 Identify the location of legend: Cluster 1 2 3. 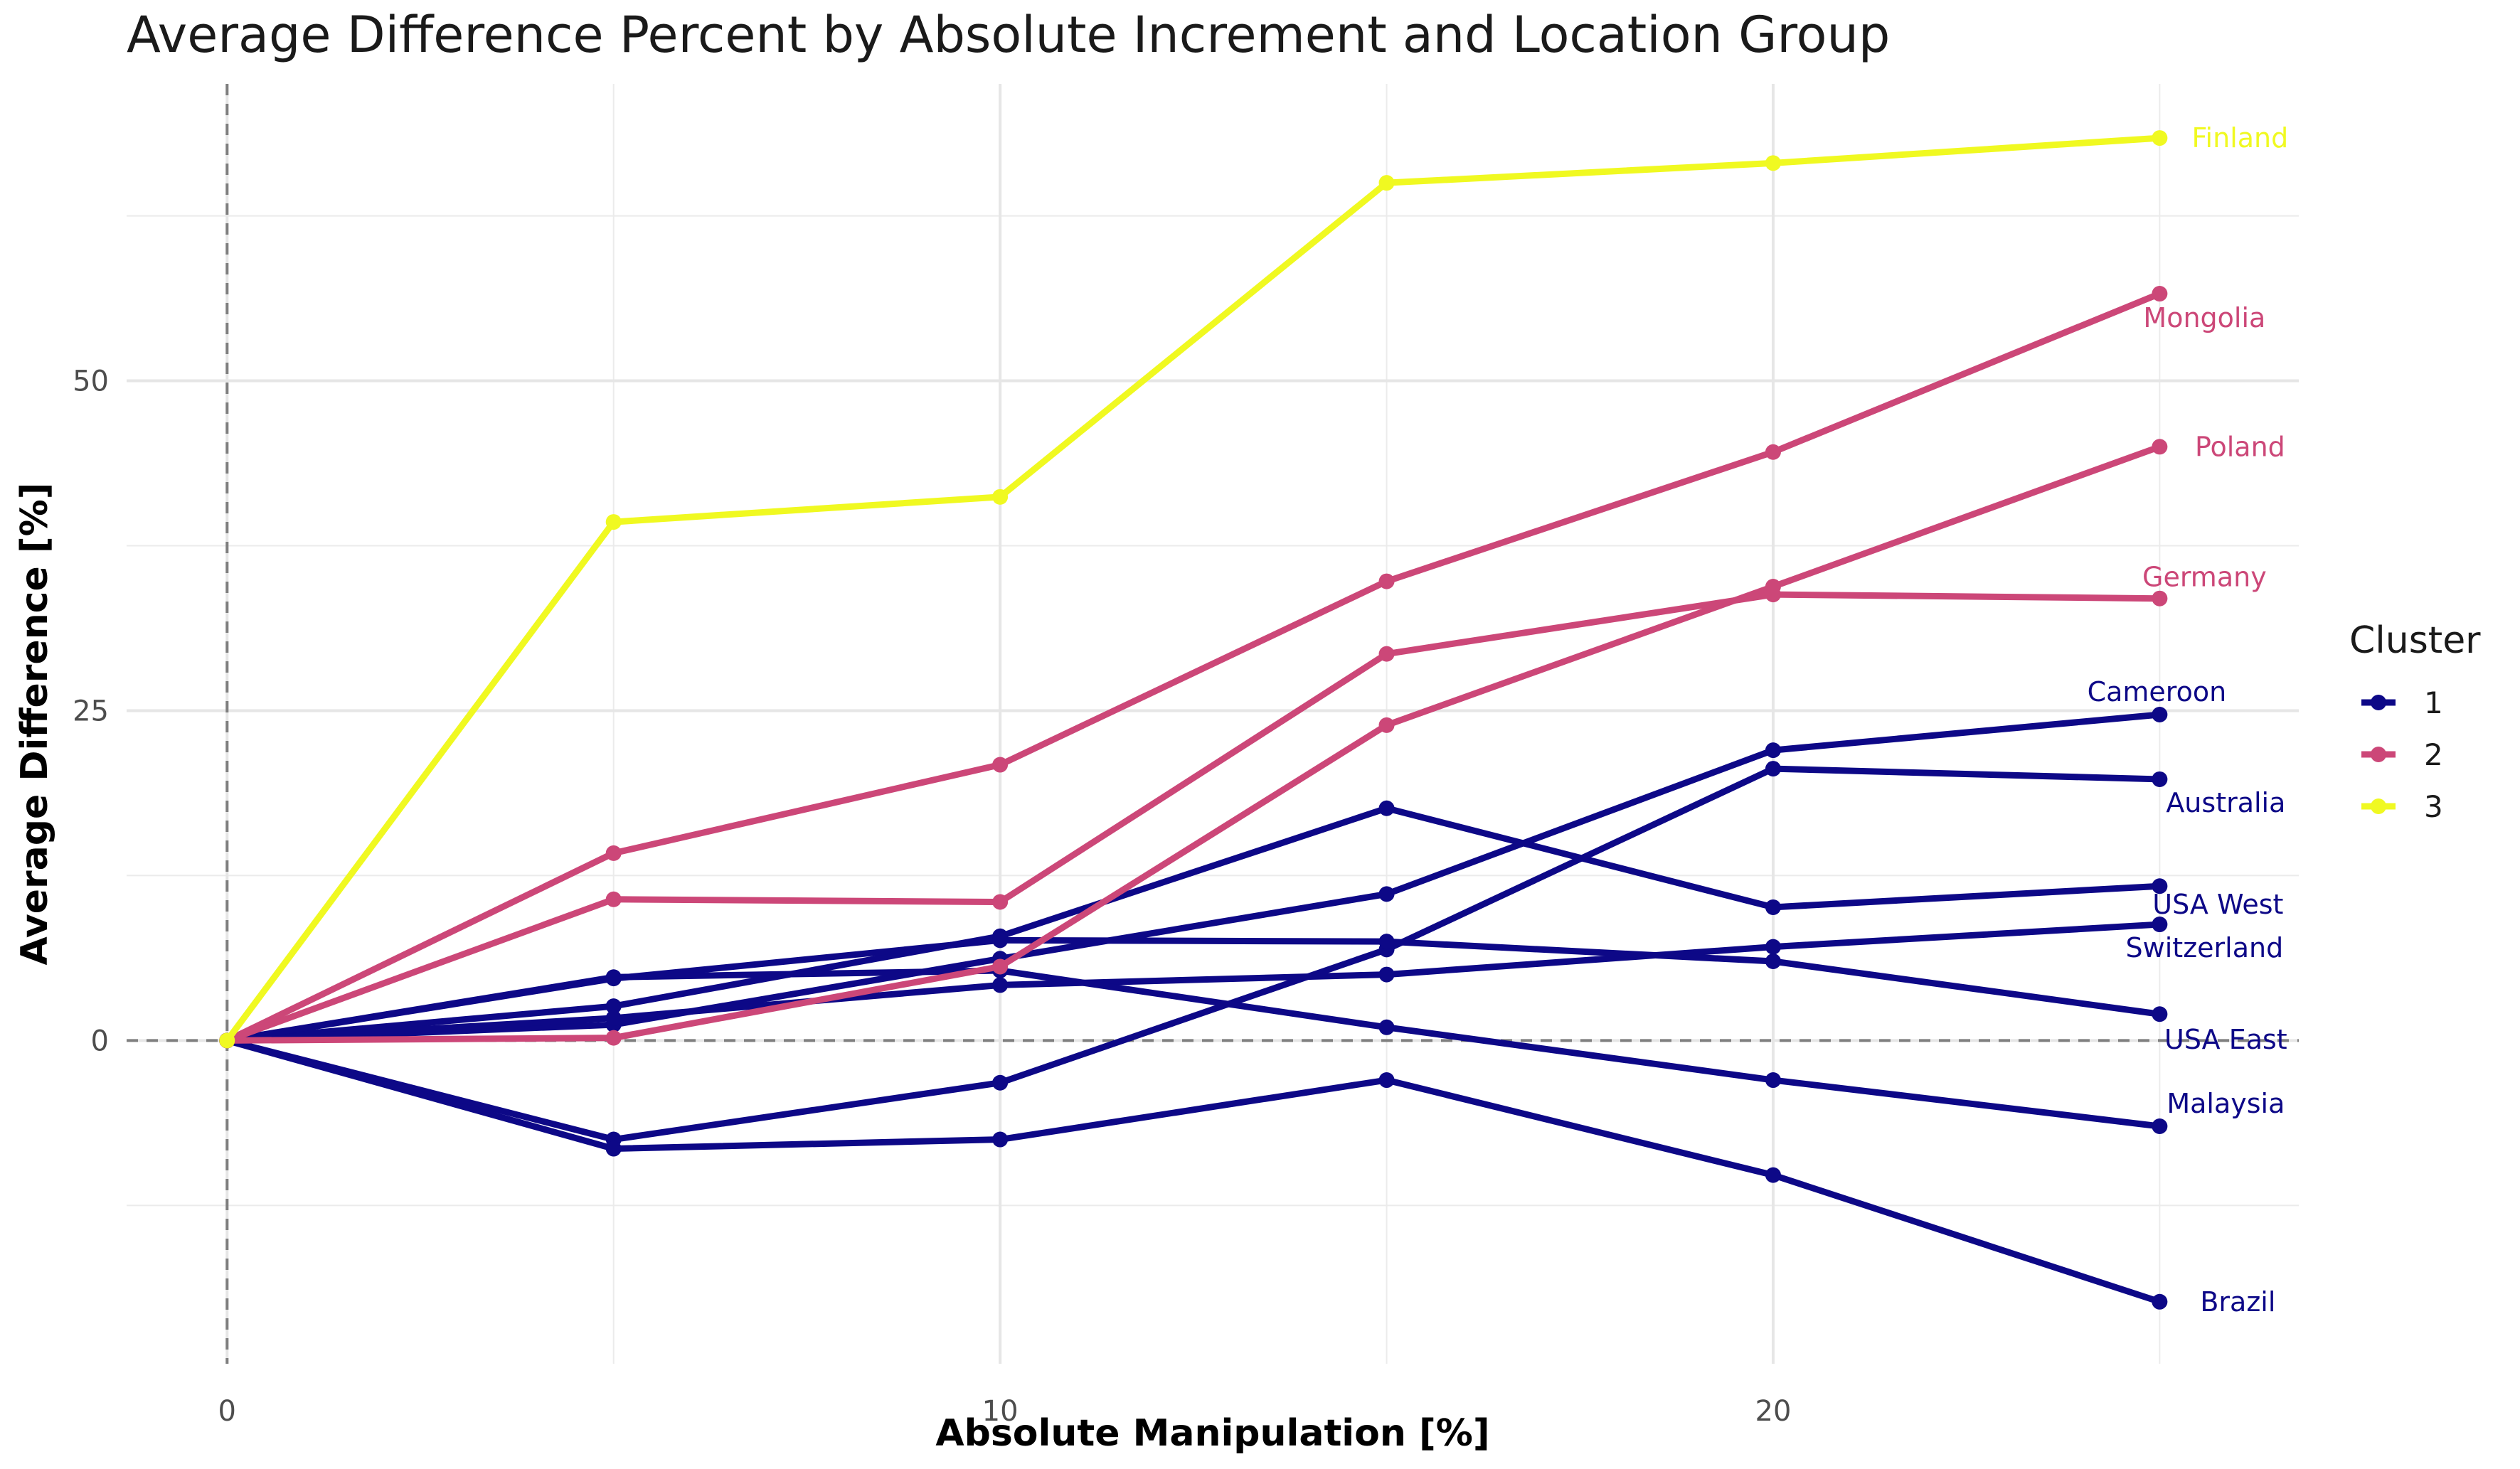
(2415, 721).